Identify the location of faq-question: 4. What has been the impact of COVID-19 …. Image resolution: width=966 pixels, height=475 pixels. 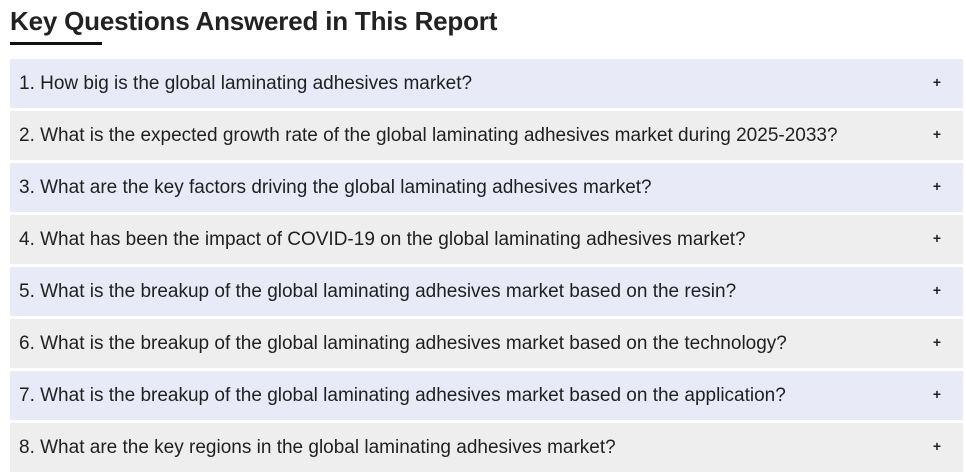
(382, 239).